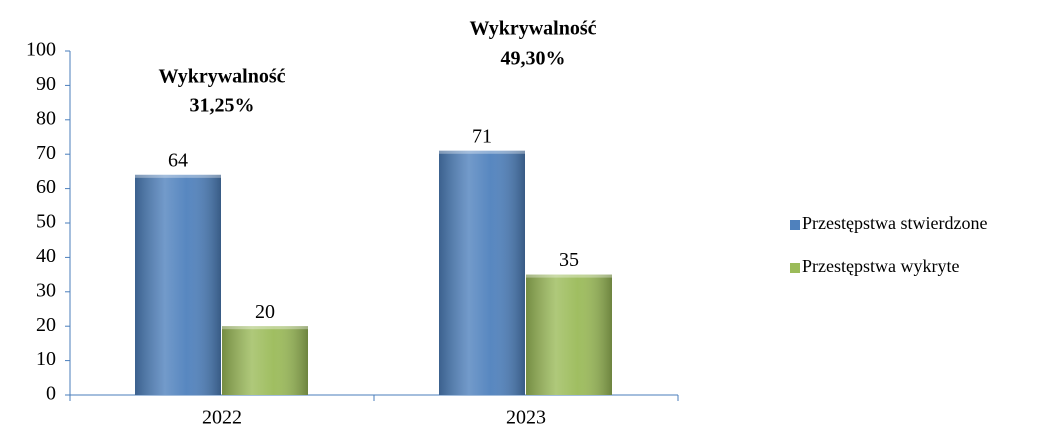 The width and height of the screenshot is (1051, 432). Describe the element at coordinates (46, 359) in the screenshot. I see `y-tick-label: 10` at that location.